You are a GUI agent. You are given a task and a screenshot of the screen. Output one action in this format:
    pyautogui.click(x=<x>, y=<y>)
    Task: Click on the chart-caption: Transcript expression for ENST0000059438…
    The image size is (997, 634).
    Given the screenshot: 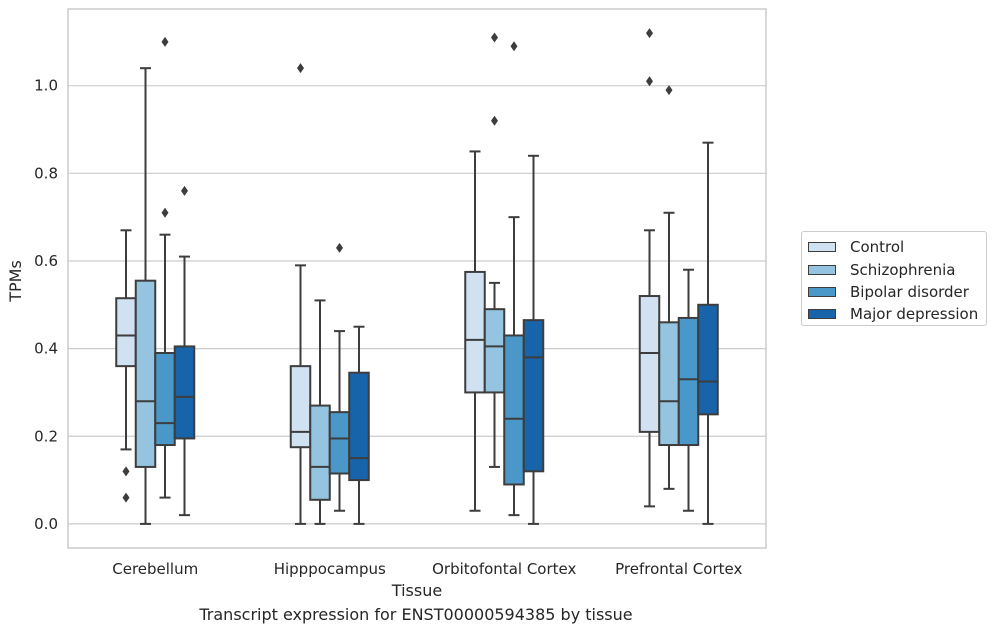 What is the action you would take?
    pyautogui.click(x=416, y=614)
    